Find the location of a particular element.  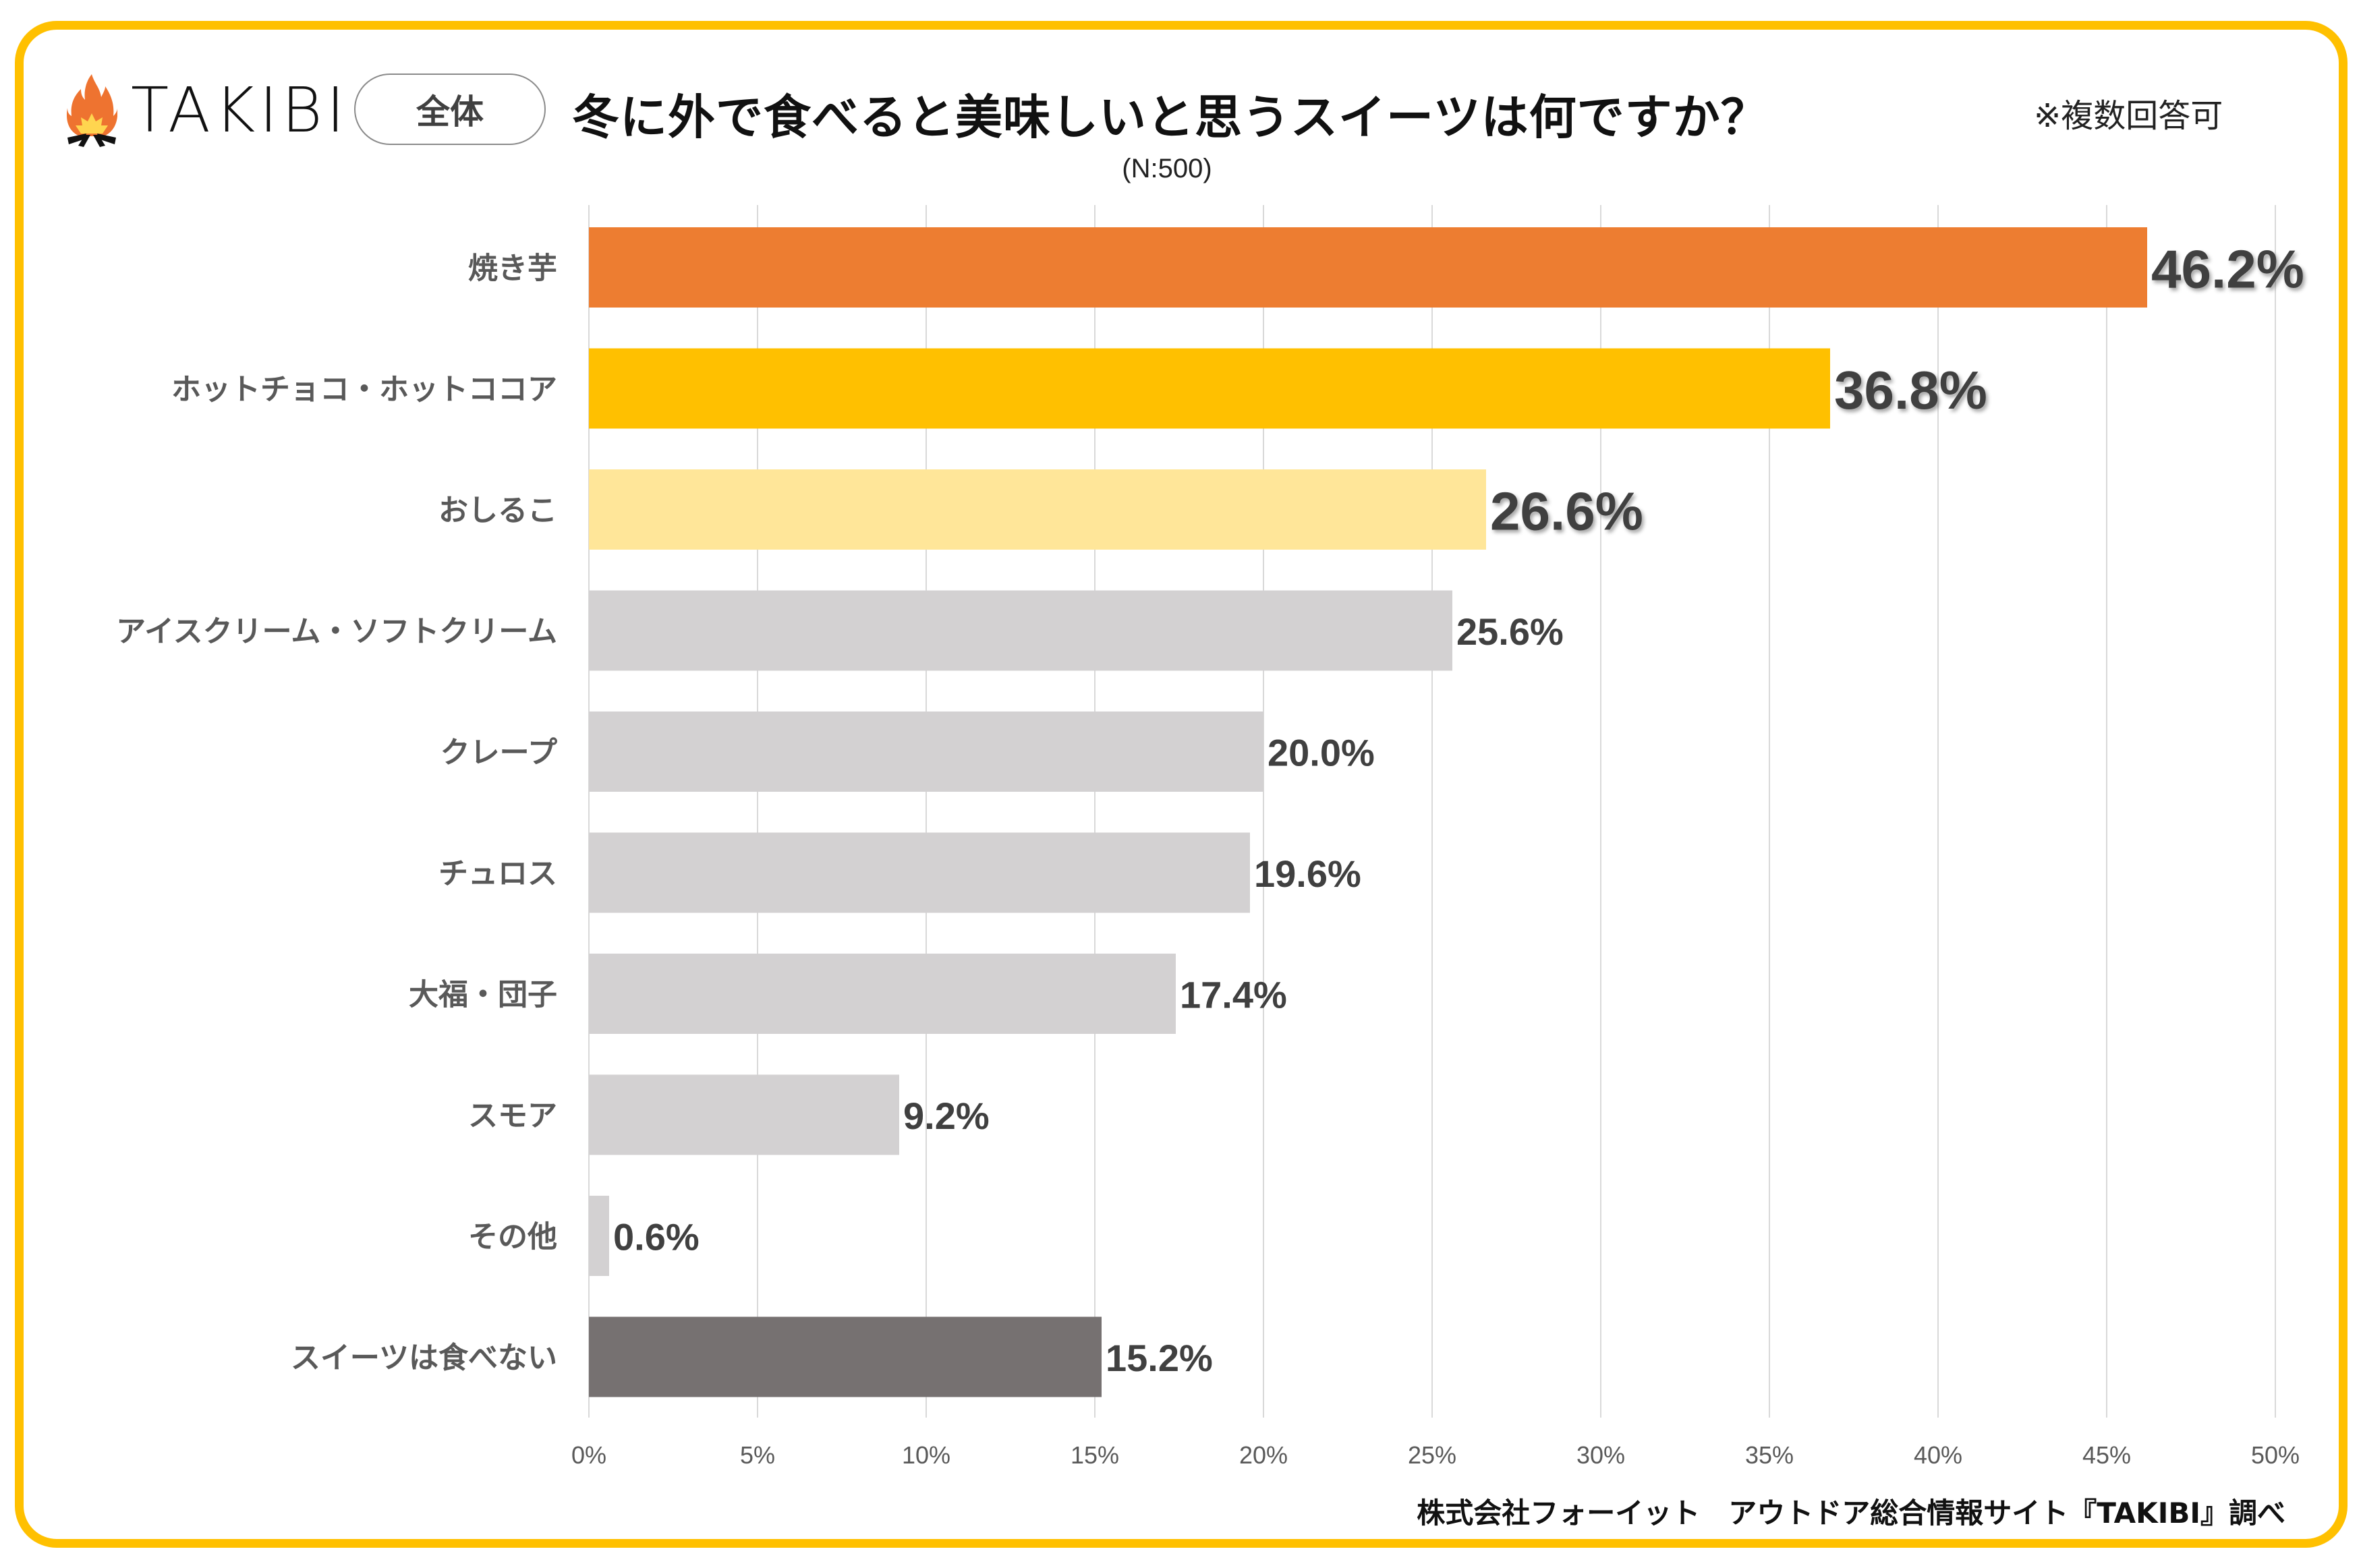

category-label: おしるこ is located at coordinates (497, 511).